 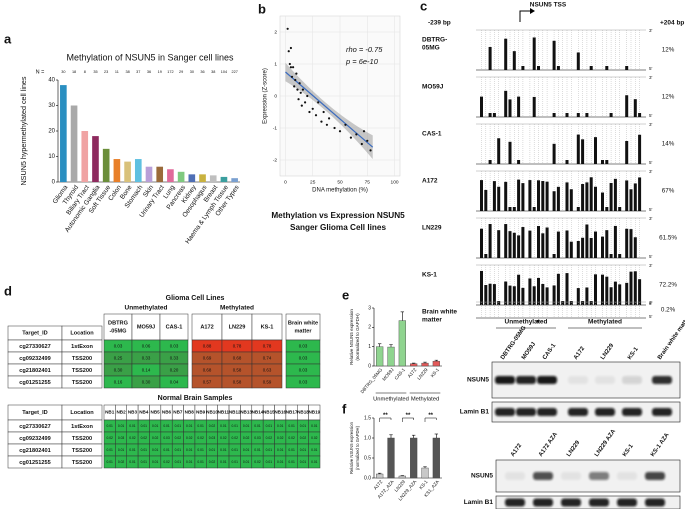 What do you see at coordinates (237, 357) in the screenshot?
I see `cell-value: 0.68` at bounding box center [237, 357].